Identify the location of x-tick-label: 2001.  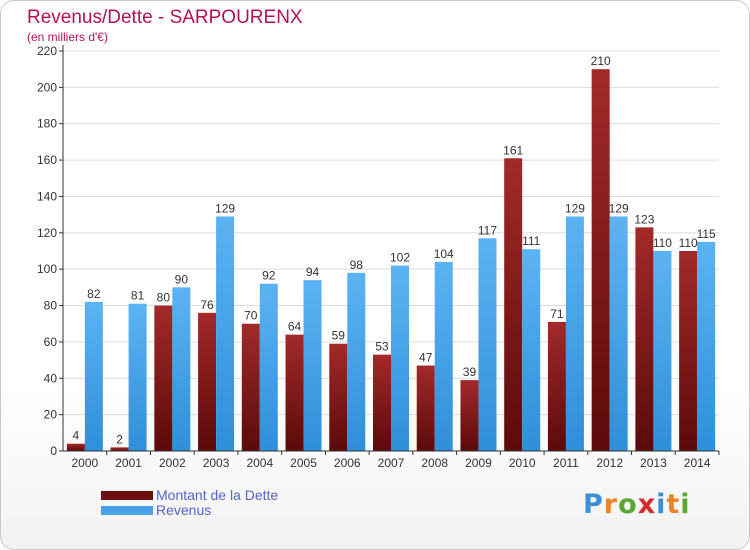
(128, 463).